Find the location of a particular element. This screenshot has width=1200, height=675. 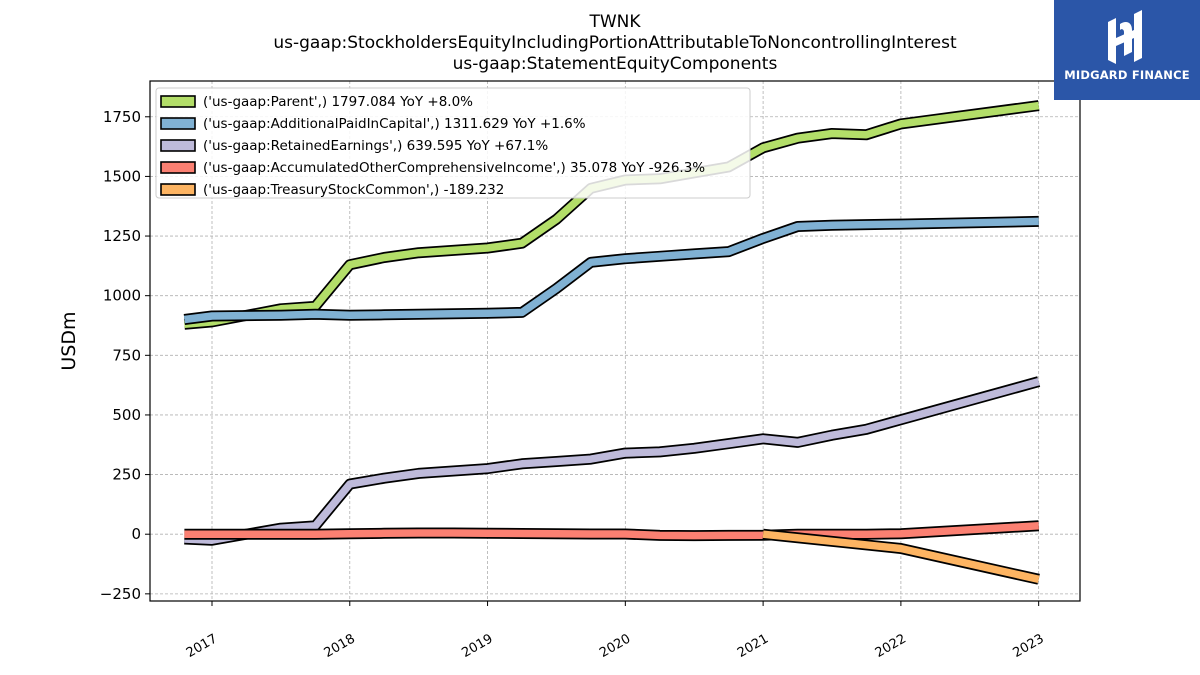

x-axis-ticks: 2017 2018 2019 2020 2021 2022 2023 is located at coordinates (615, 631).